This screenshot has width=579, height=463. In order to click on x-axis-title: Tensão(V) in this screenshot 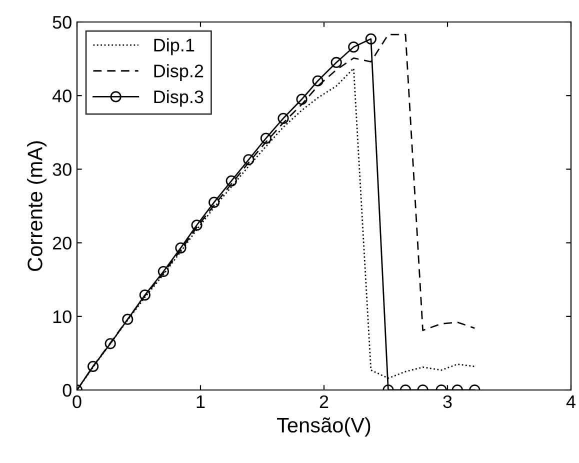, I will do `click(323, 427)`.